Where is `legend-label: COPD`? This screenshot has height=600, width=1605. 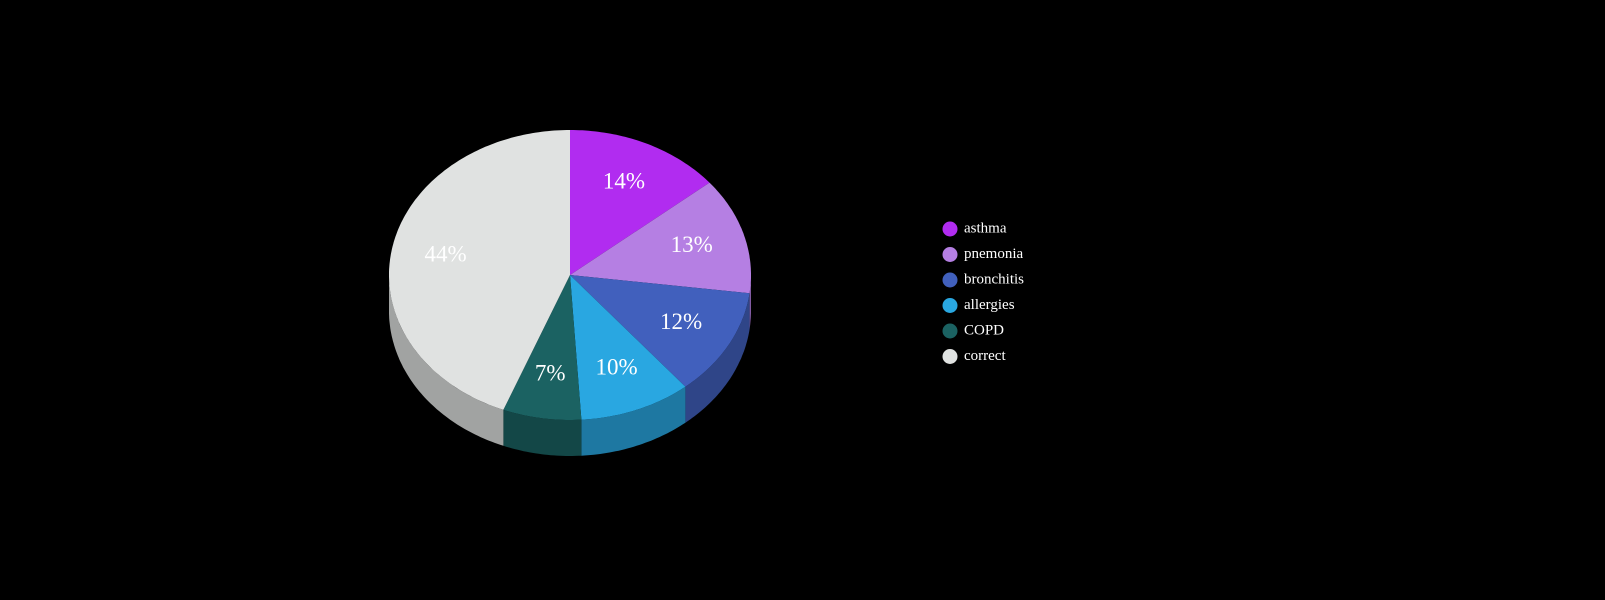 legend-label: COPD is located at coordinates (984, 330).